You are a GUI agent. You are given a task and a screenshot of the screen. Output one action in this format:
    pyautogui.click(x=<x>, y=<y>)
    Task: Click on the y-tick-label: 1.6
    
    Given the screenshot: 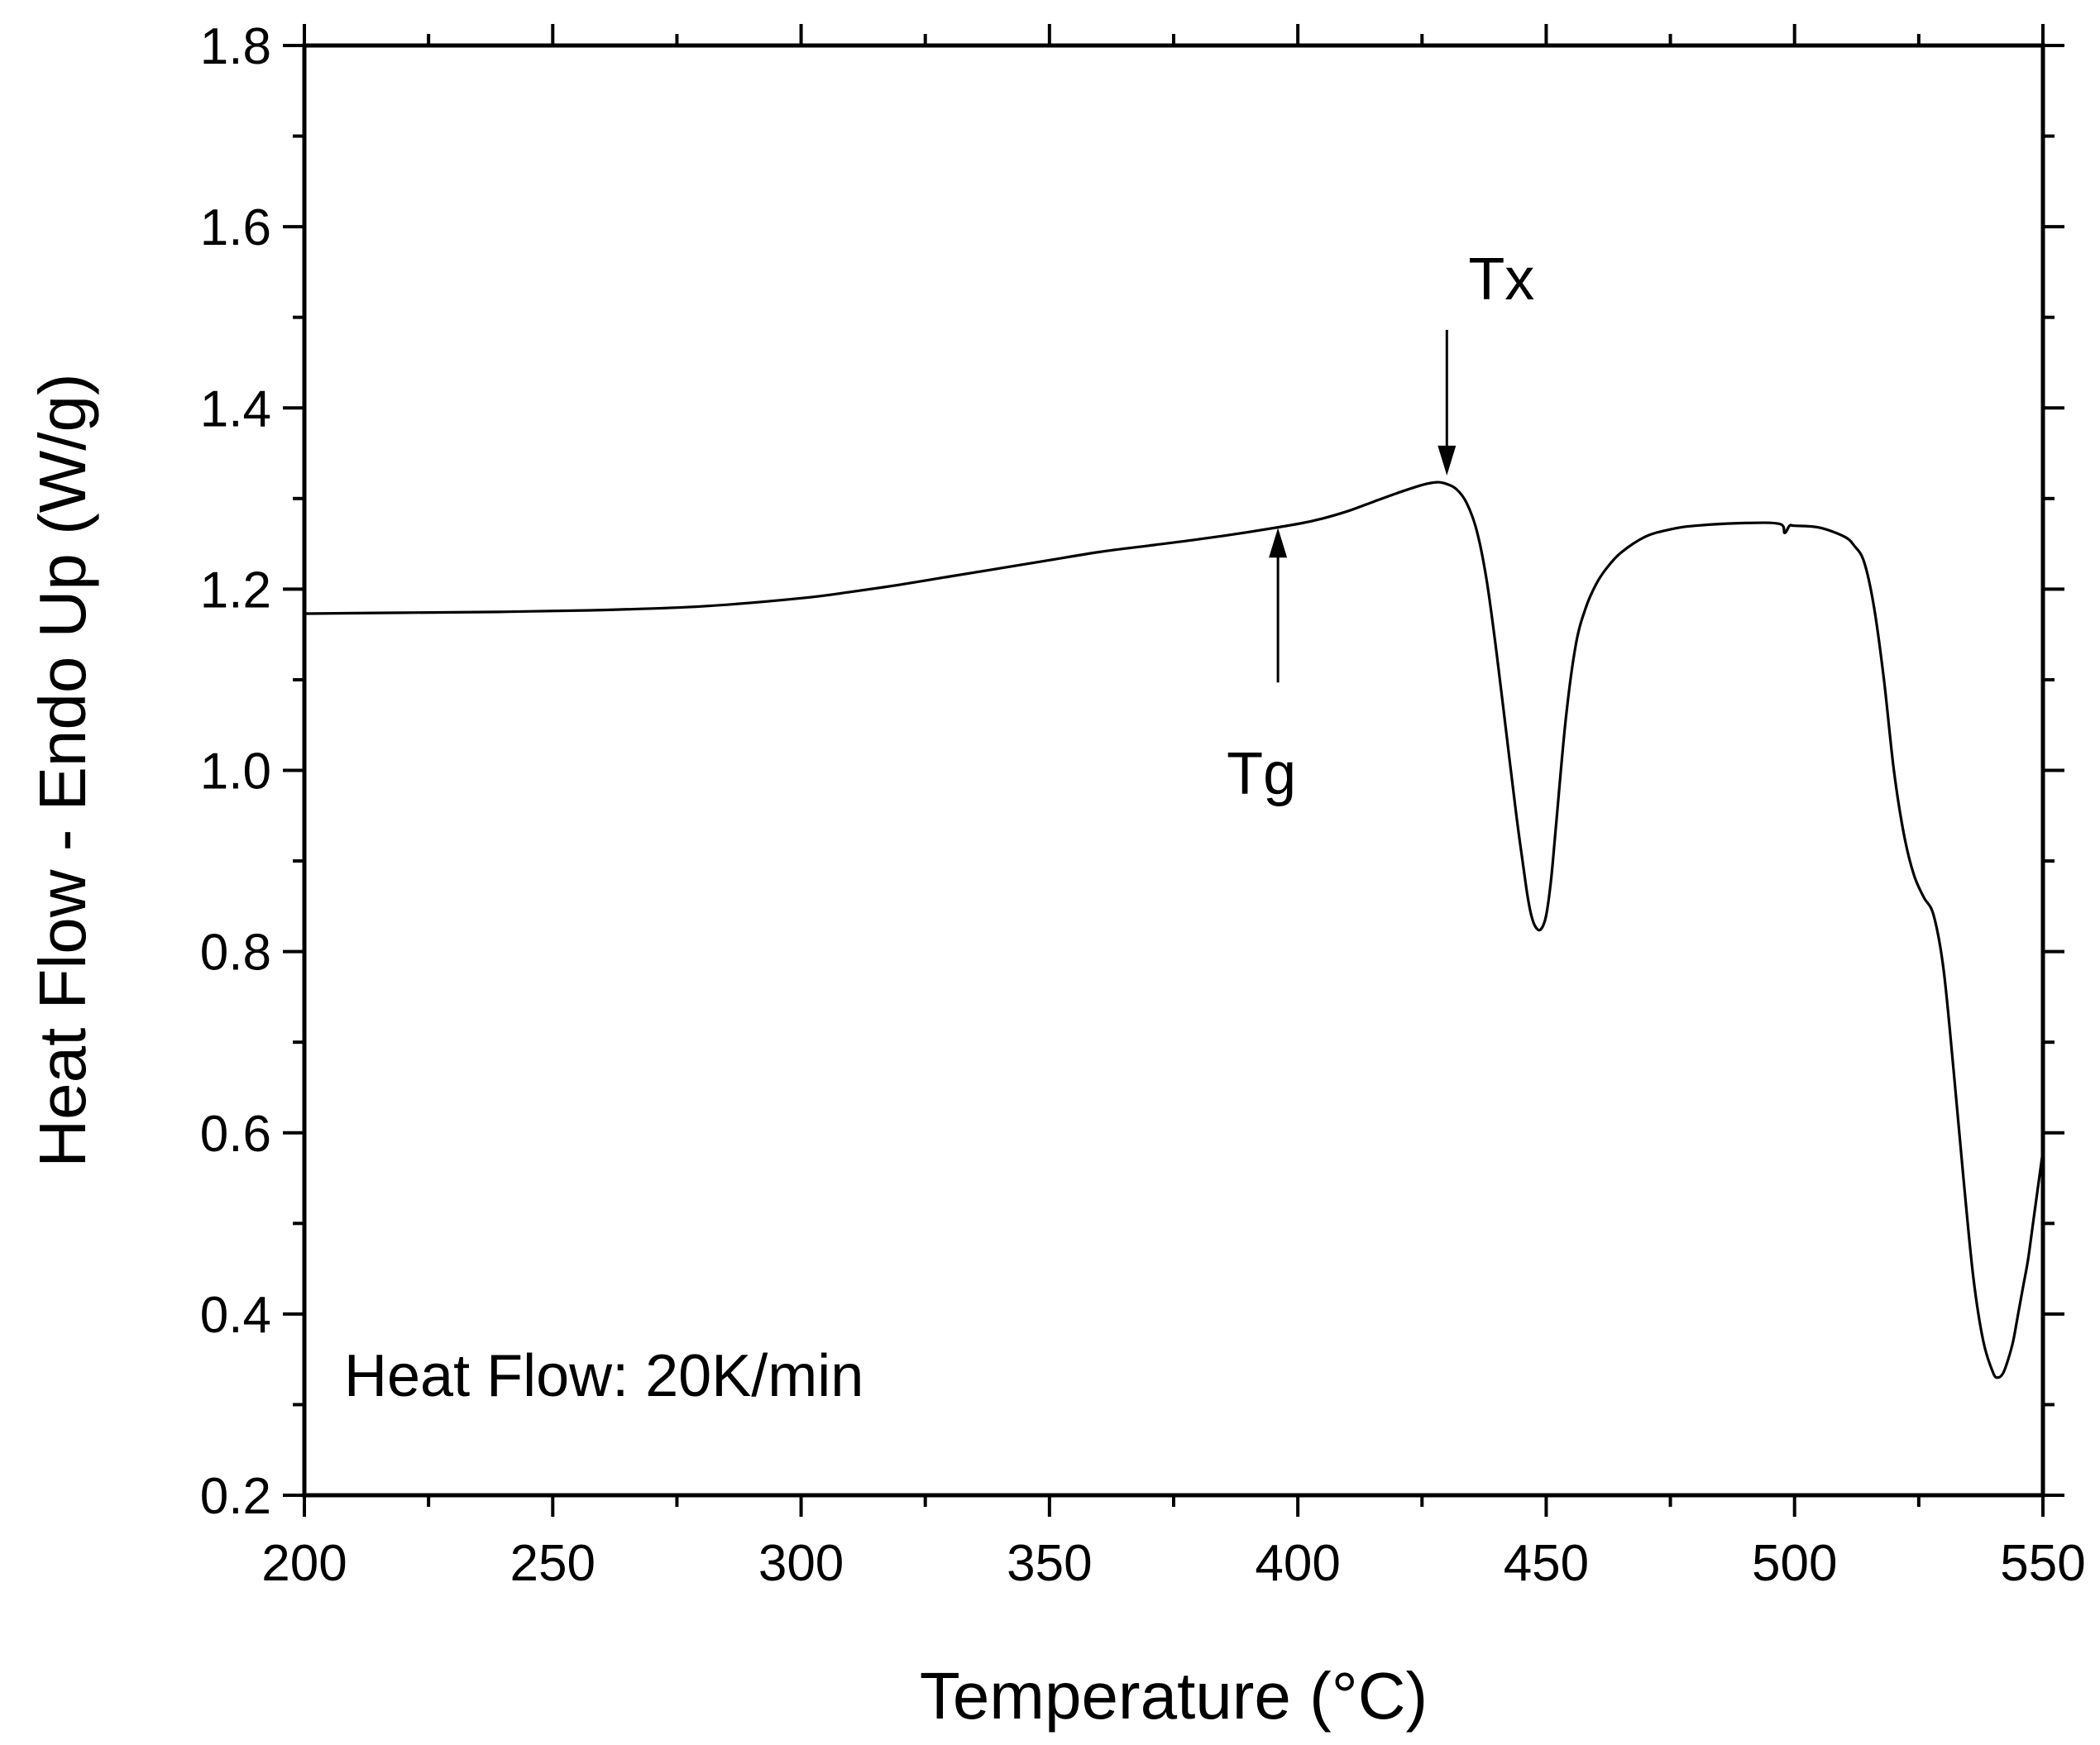 What is the action you would take?
    pyautogui.click(x=236, y=228)
    